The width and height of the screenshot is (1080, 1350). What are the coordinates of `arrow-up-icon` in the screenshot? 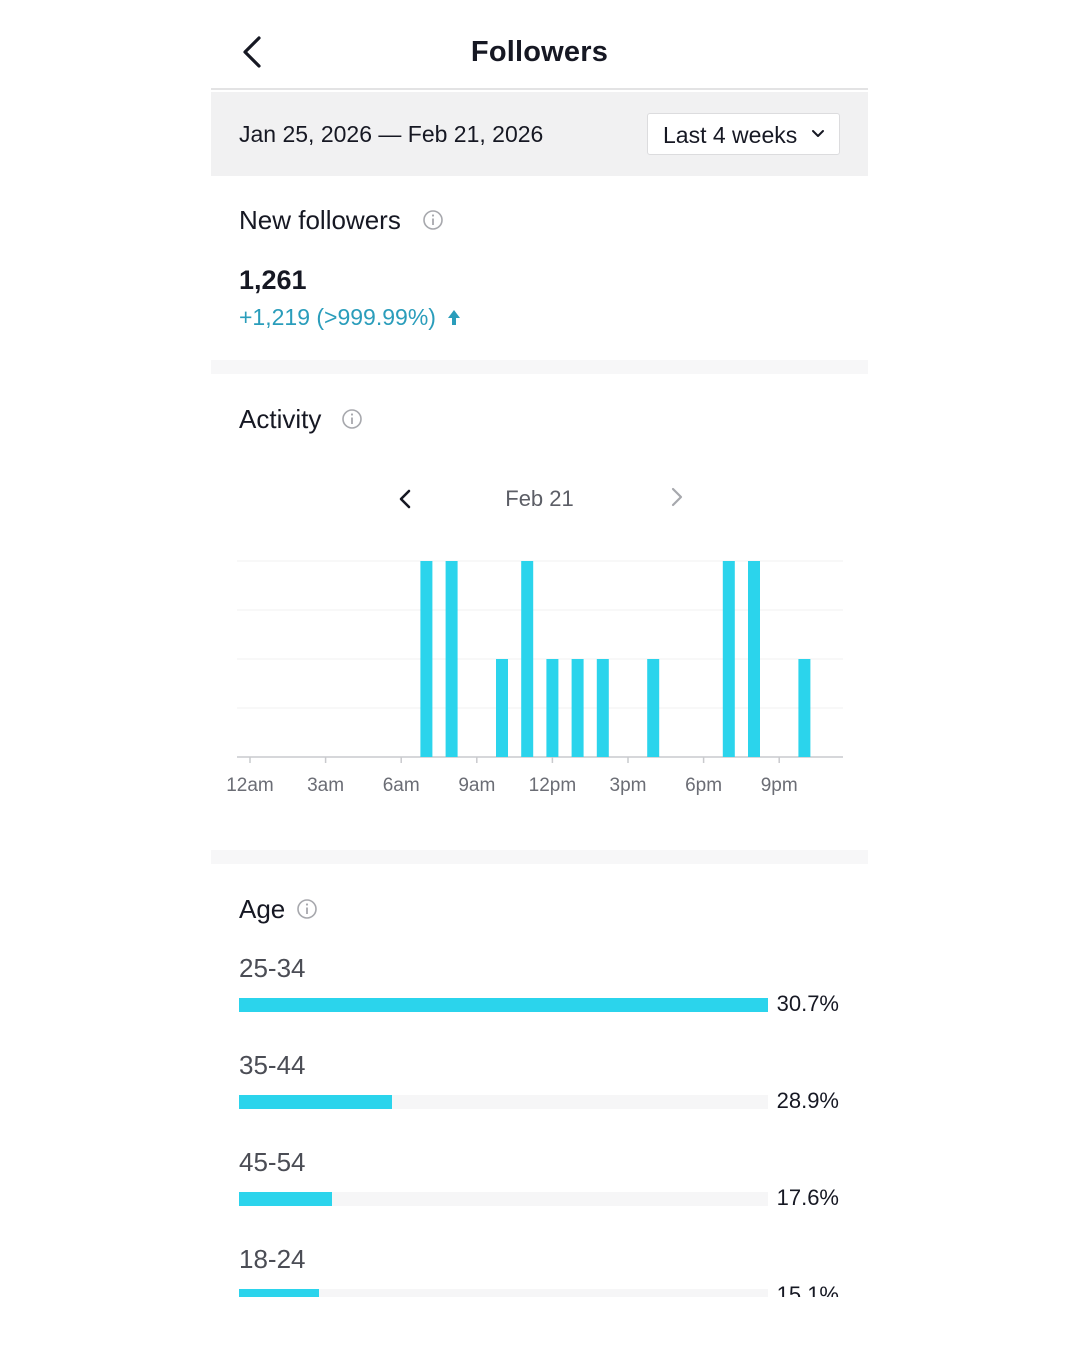 It's located at (454, 317).